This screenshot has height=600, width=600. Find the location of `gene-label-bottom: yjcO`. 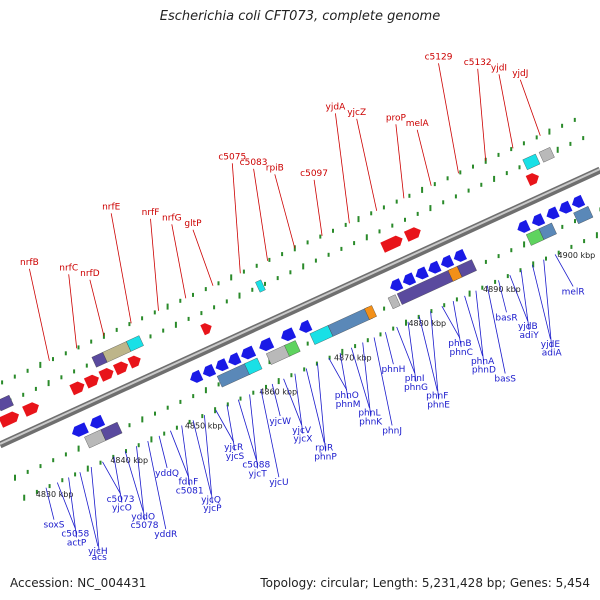

gene-label-bottom: yjcO is located at coordinates (122, 509).